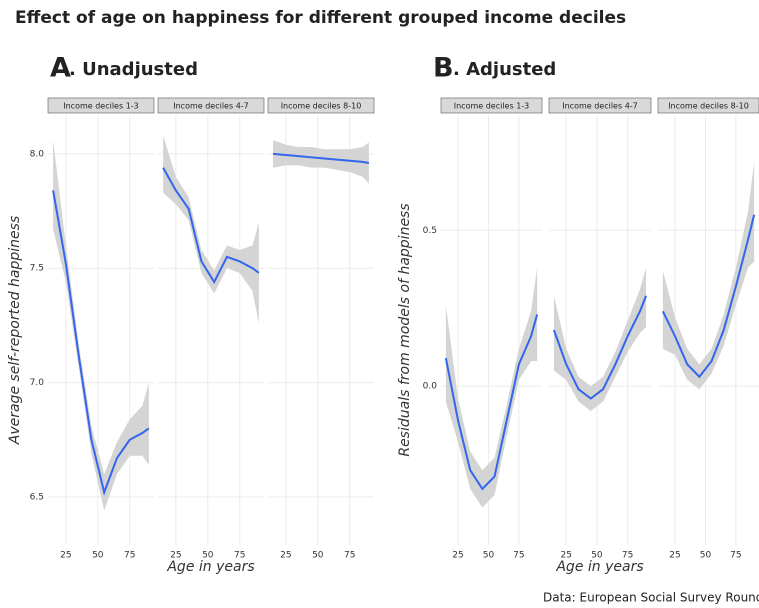  What do you see at coordinates (405, 329) in the screenshot?
I see `y-axis-label: Residuals from models of happiness` at bounding box center [405, 329].